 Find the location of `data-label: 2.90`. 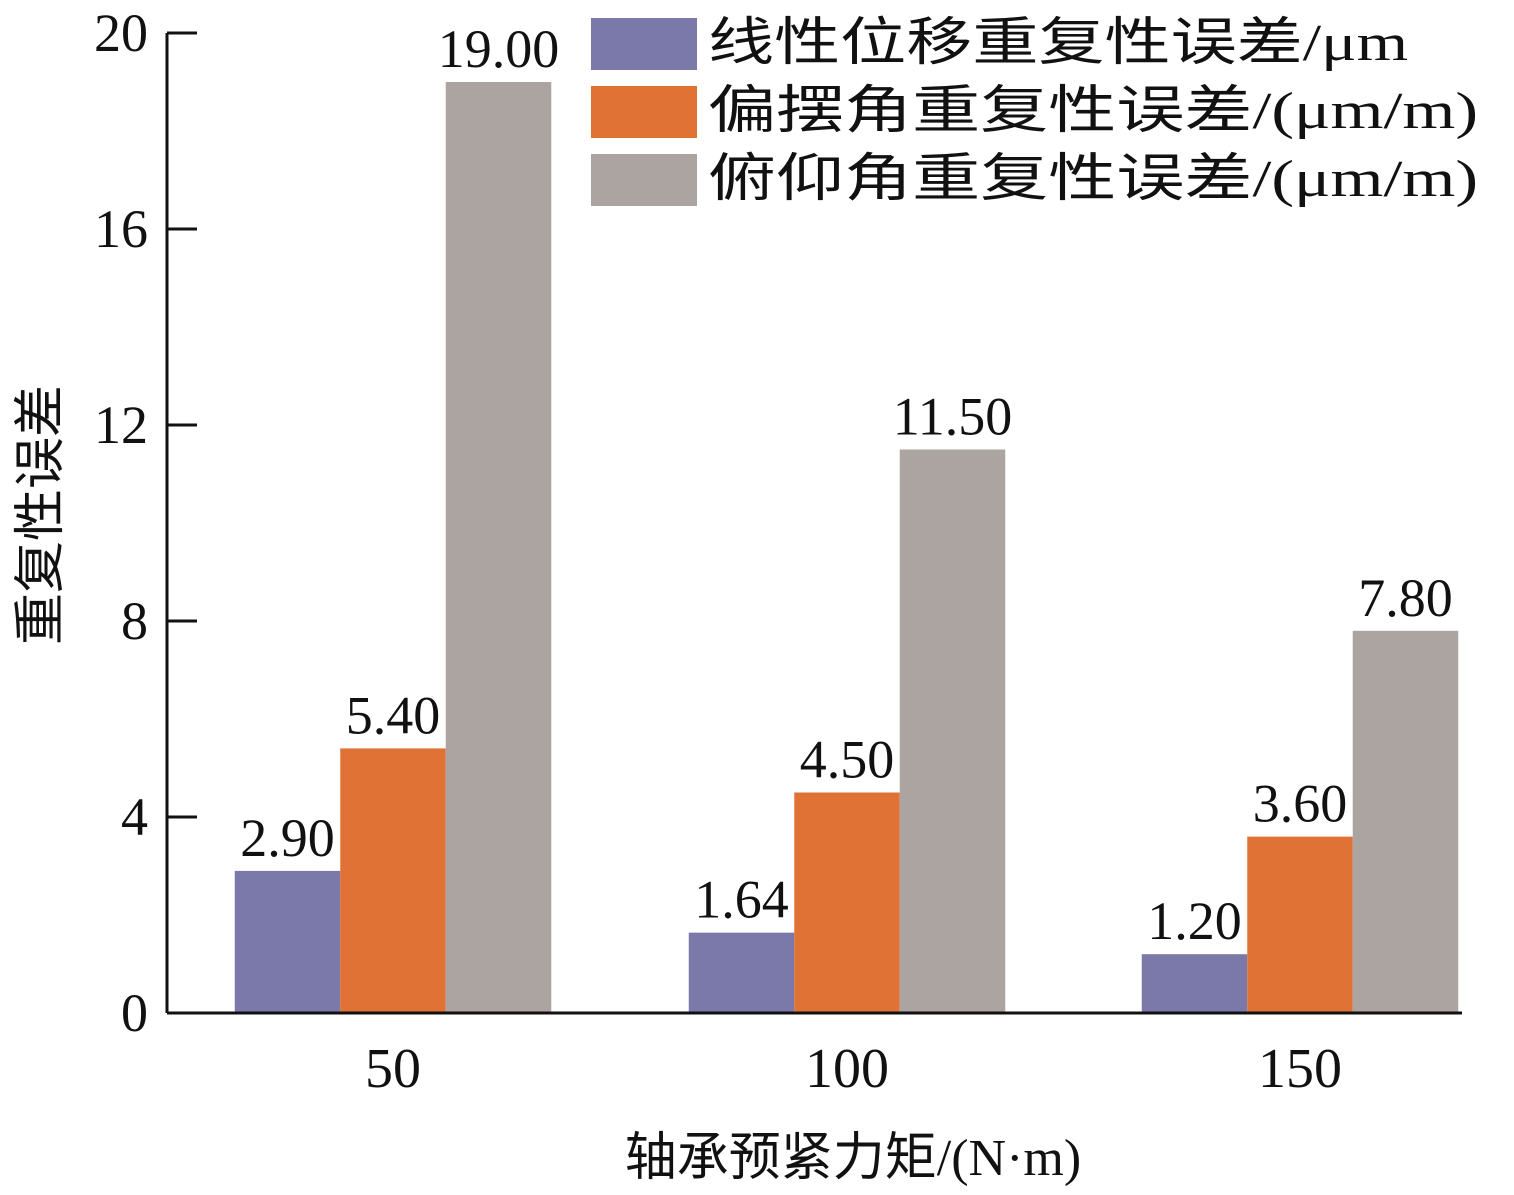

data-label: 2.90 is located at coordinates (287, 838).